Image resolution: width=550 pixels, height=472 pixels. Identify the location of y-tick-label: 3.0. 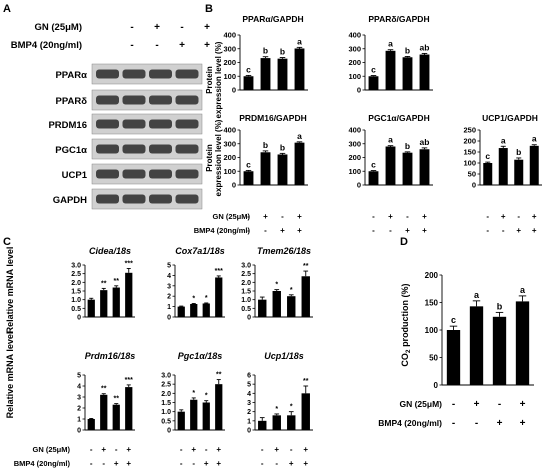
(246, 265).